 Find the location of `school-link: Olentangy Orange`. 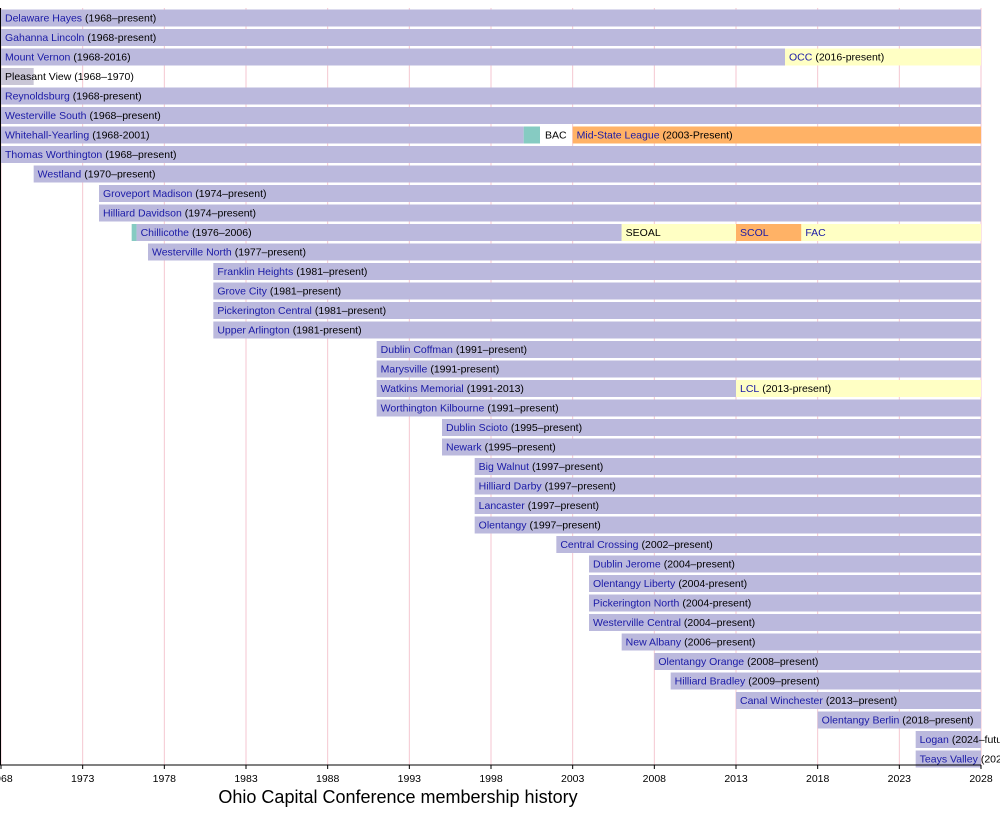

school-link: Olentangy Orange is located at coordinates (701, 662).